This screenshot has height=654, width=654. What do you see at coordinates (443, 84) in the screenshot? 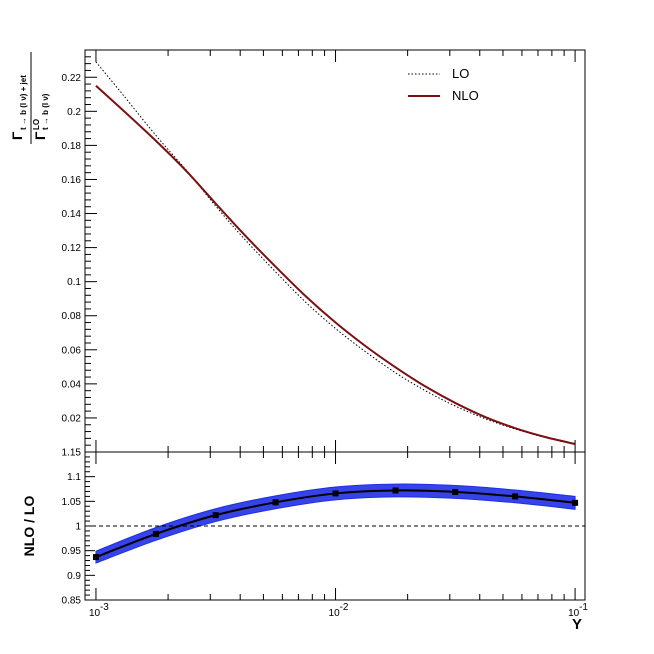
I see `legend: LO NLO` at bounding box center [443, 84].